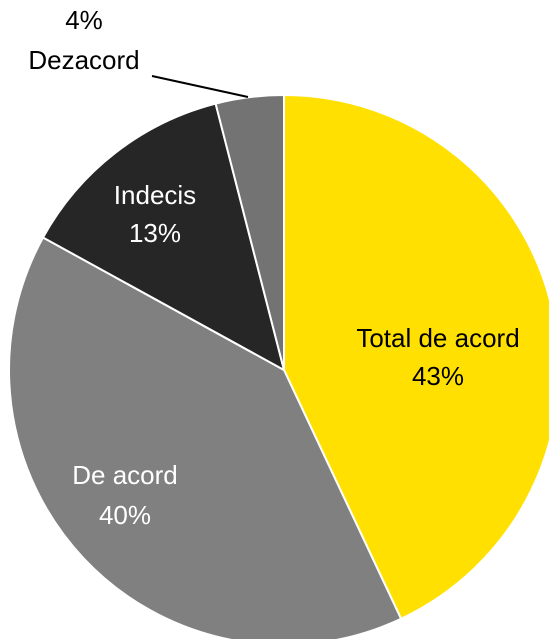  I want to click on slice-label: Dezacord, so click(83, 60).